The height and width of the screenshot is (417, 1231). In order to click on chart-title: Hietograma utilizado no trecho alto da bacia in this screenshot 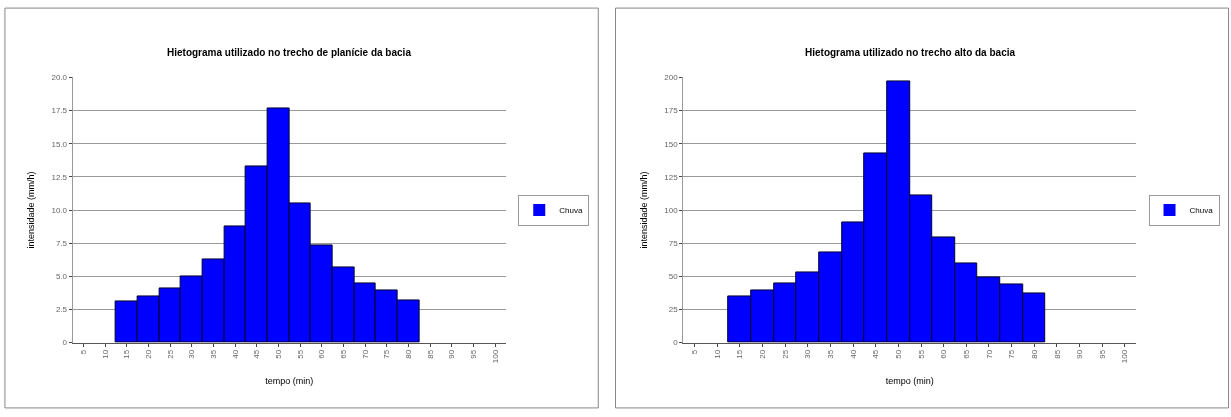, I will do `click(910, 52)`.